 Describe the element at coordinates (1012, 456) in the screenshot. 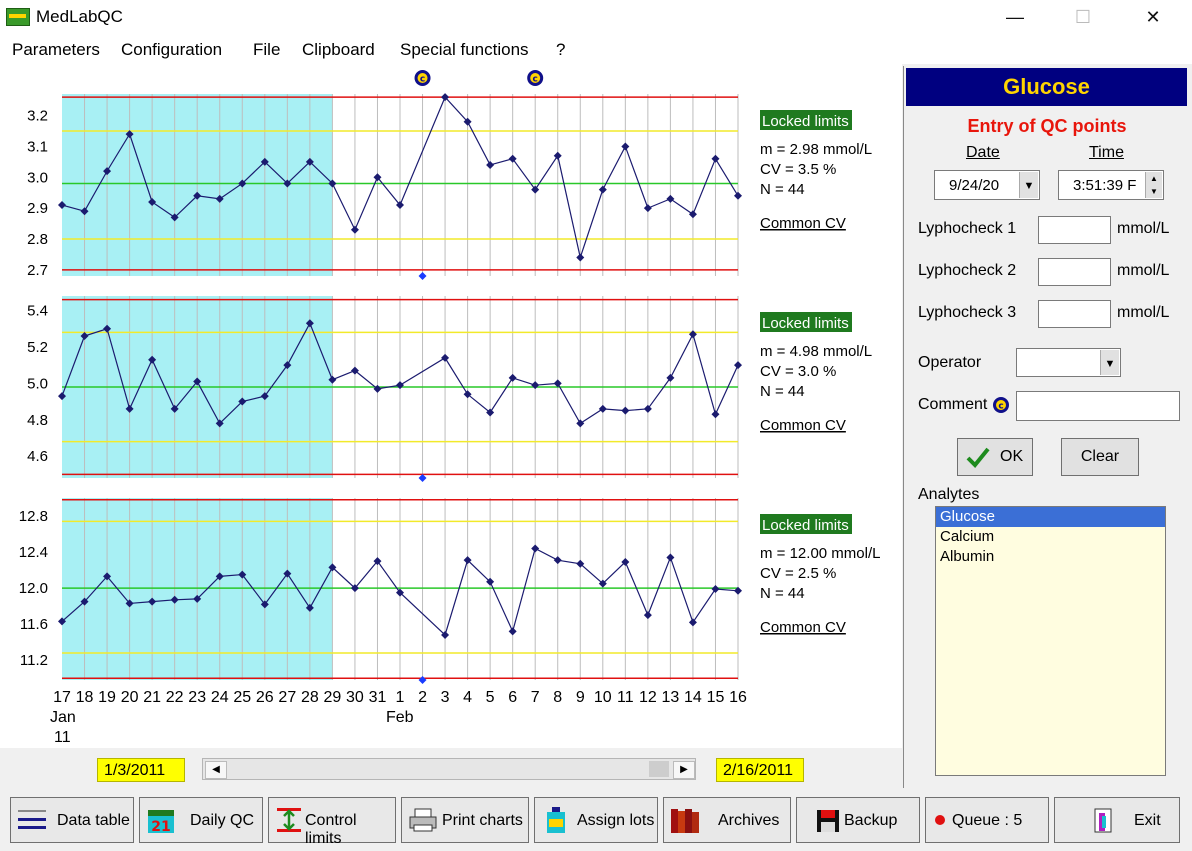

I see `ok-label: OK` at that location.